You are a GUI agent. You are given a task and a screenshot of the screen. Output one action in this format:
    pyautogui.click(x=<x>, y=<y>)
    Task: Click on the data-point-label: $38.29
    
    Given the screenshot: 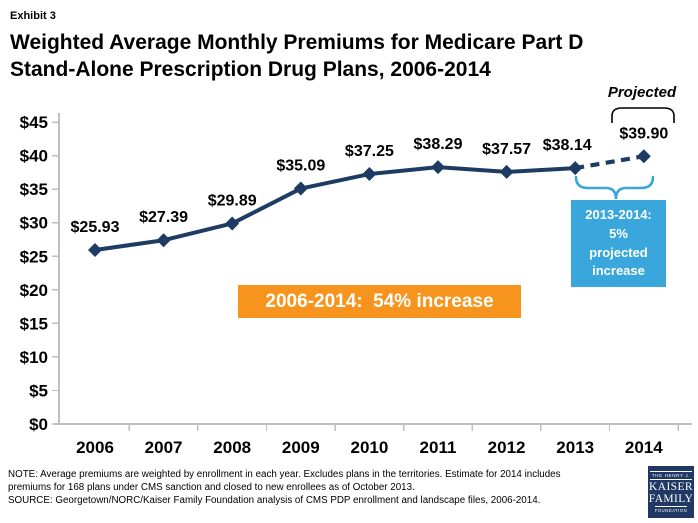 What is the action you would take?
    pyautogui.click(x=438, y=144)
    